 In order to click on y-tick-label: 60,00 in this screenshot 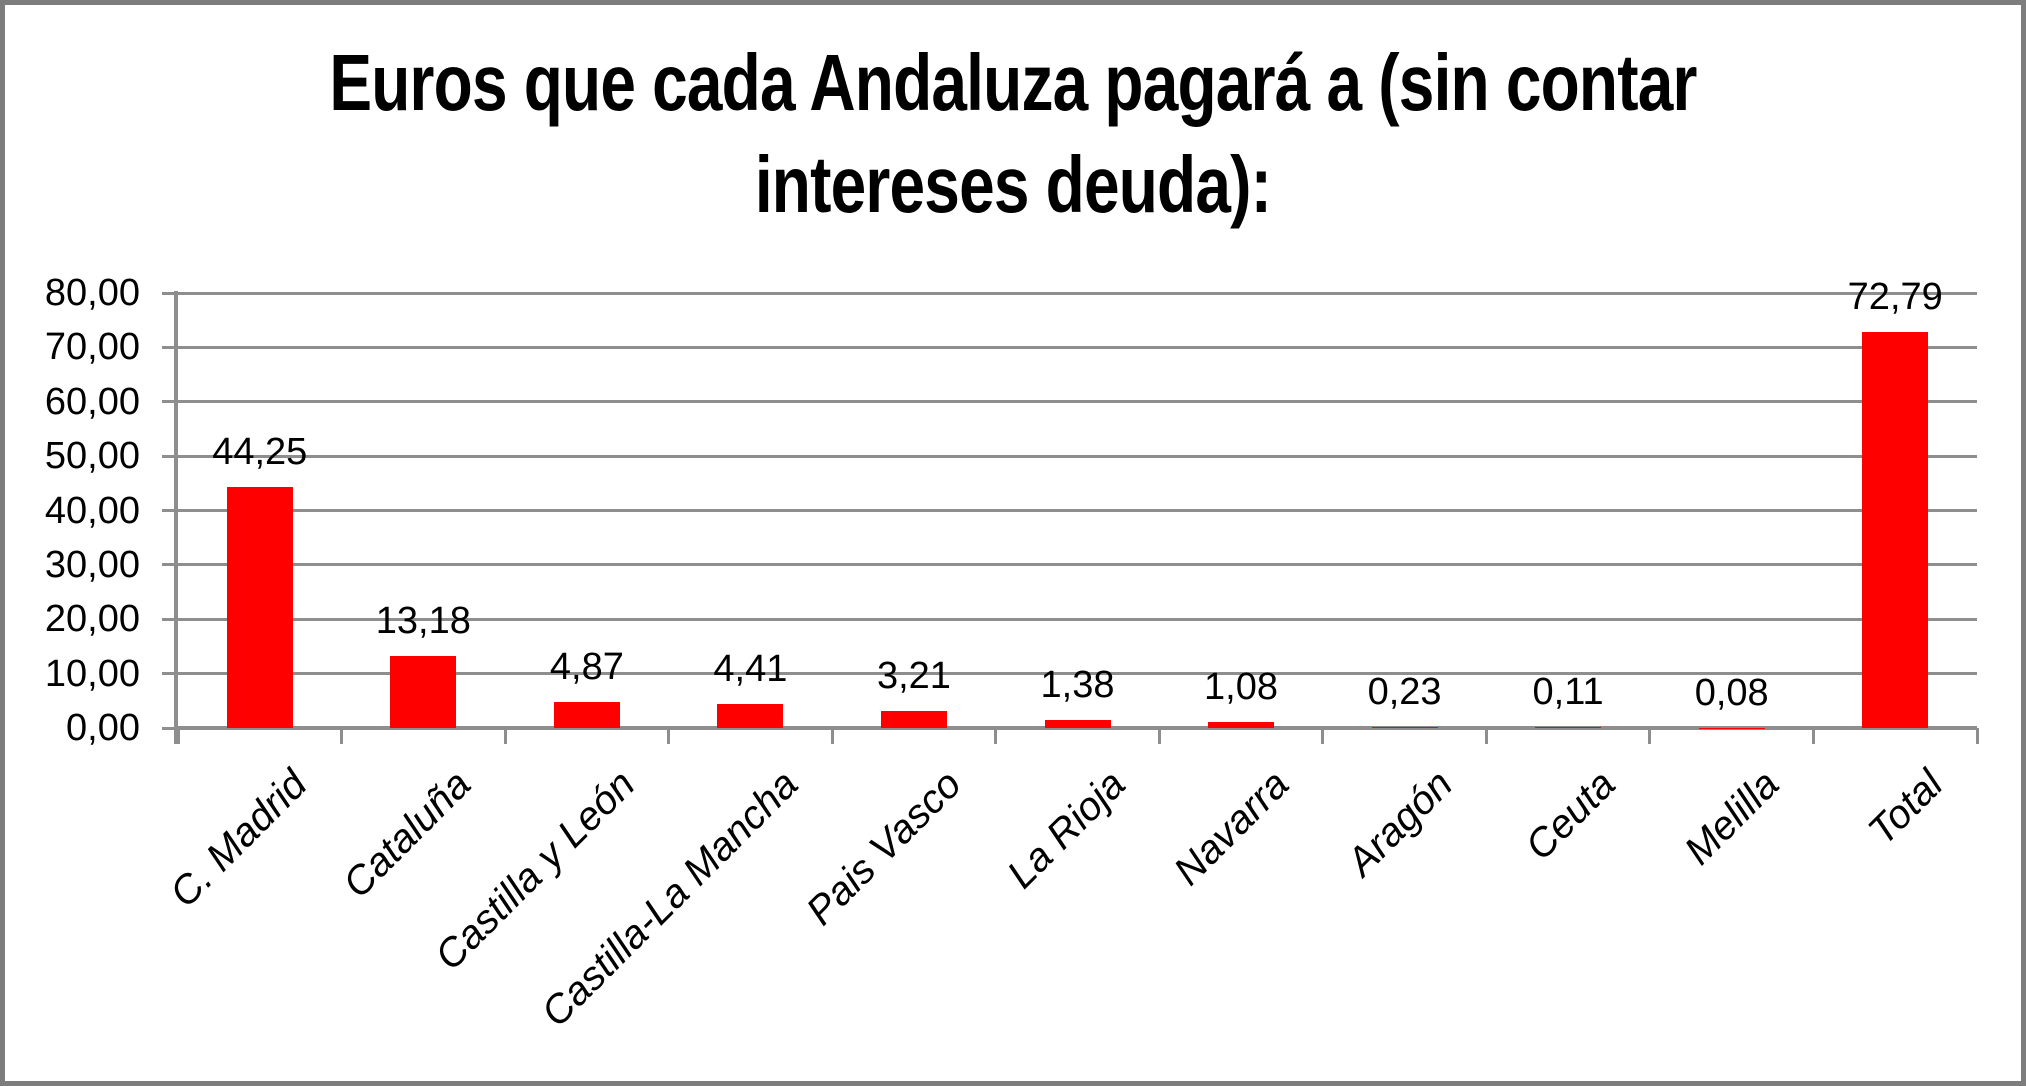, I will do `click(92, 401)`.